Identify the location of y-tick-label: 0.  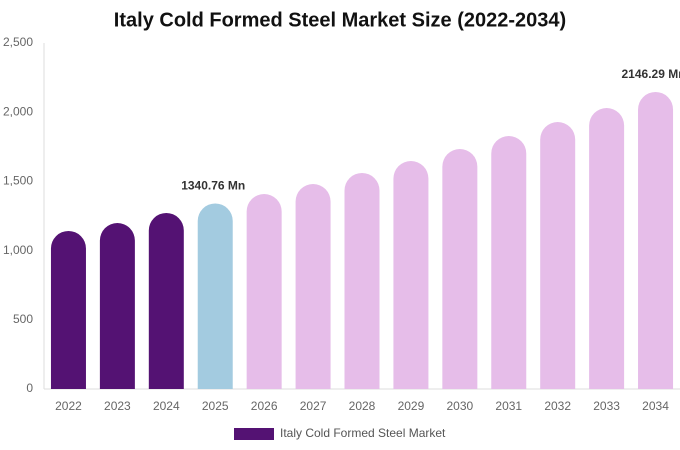
(29, 388).